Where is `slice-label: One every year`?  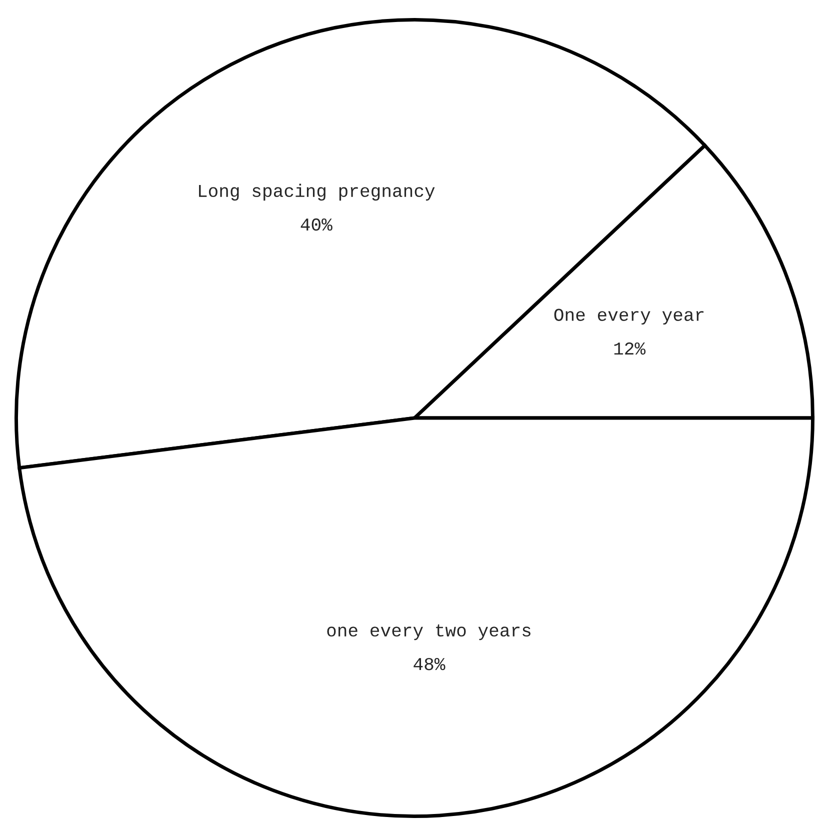 slice-label: One every year is located at coordinates (629, 316).